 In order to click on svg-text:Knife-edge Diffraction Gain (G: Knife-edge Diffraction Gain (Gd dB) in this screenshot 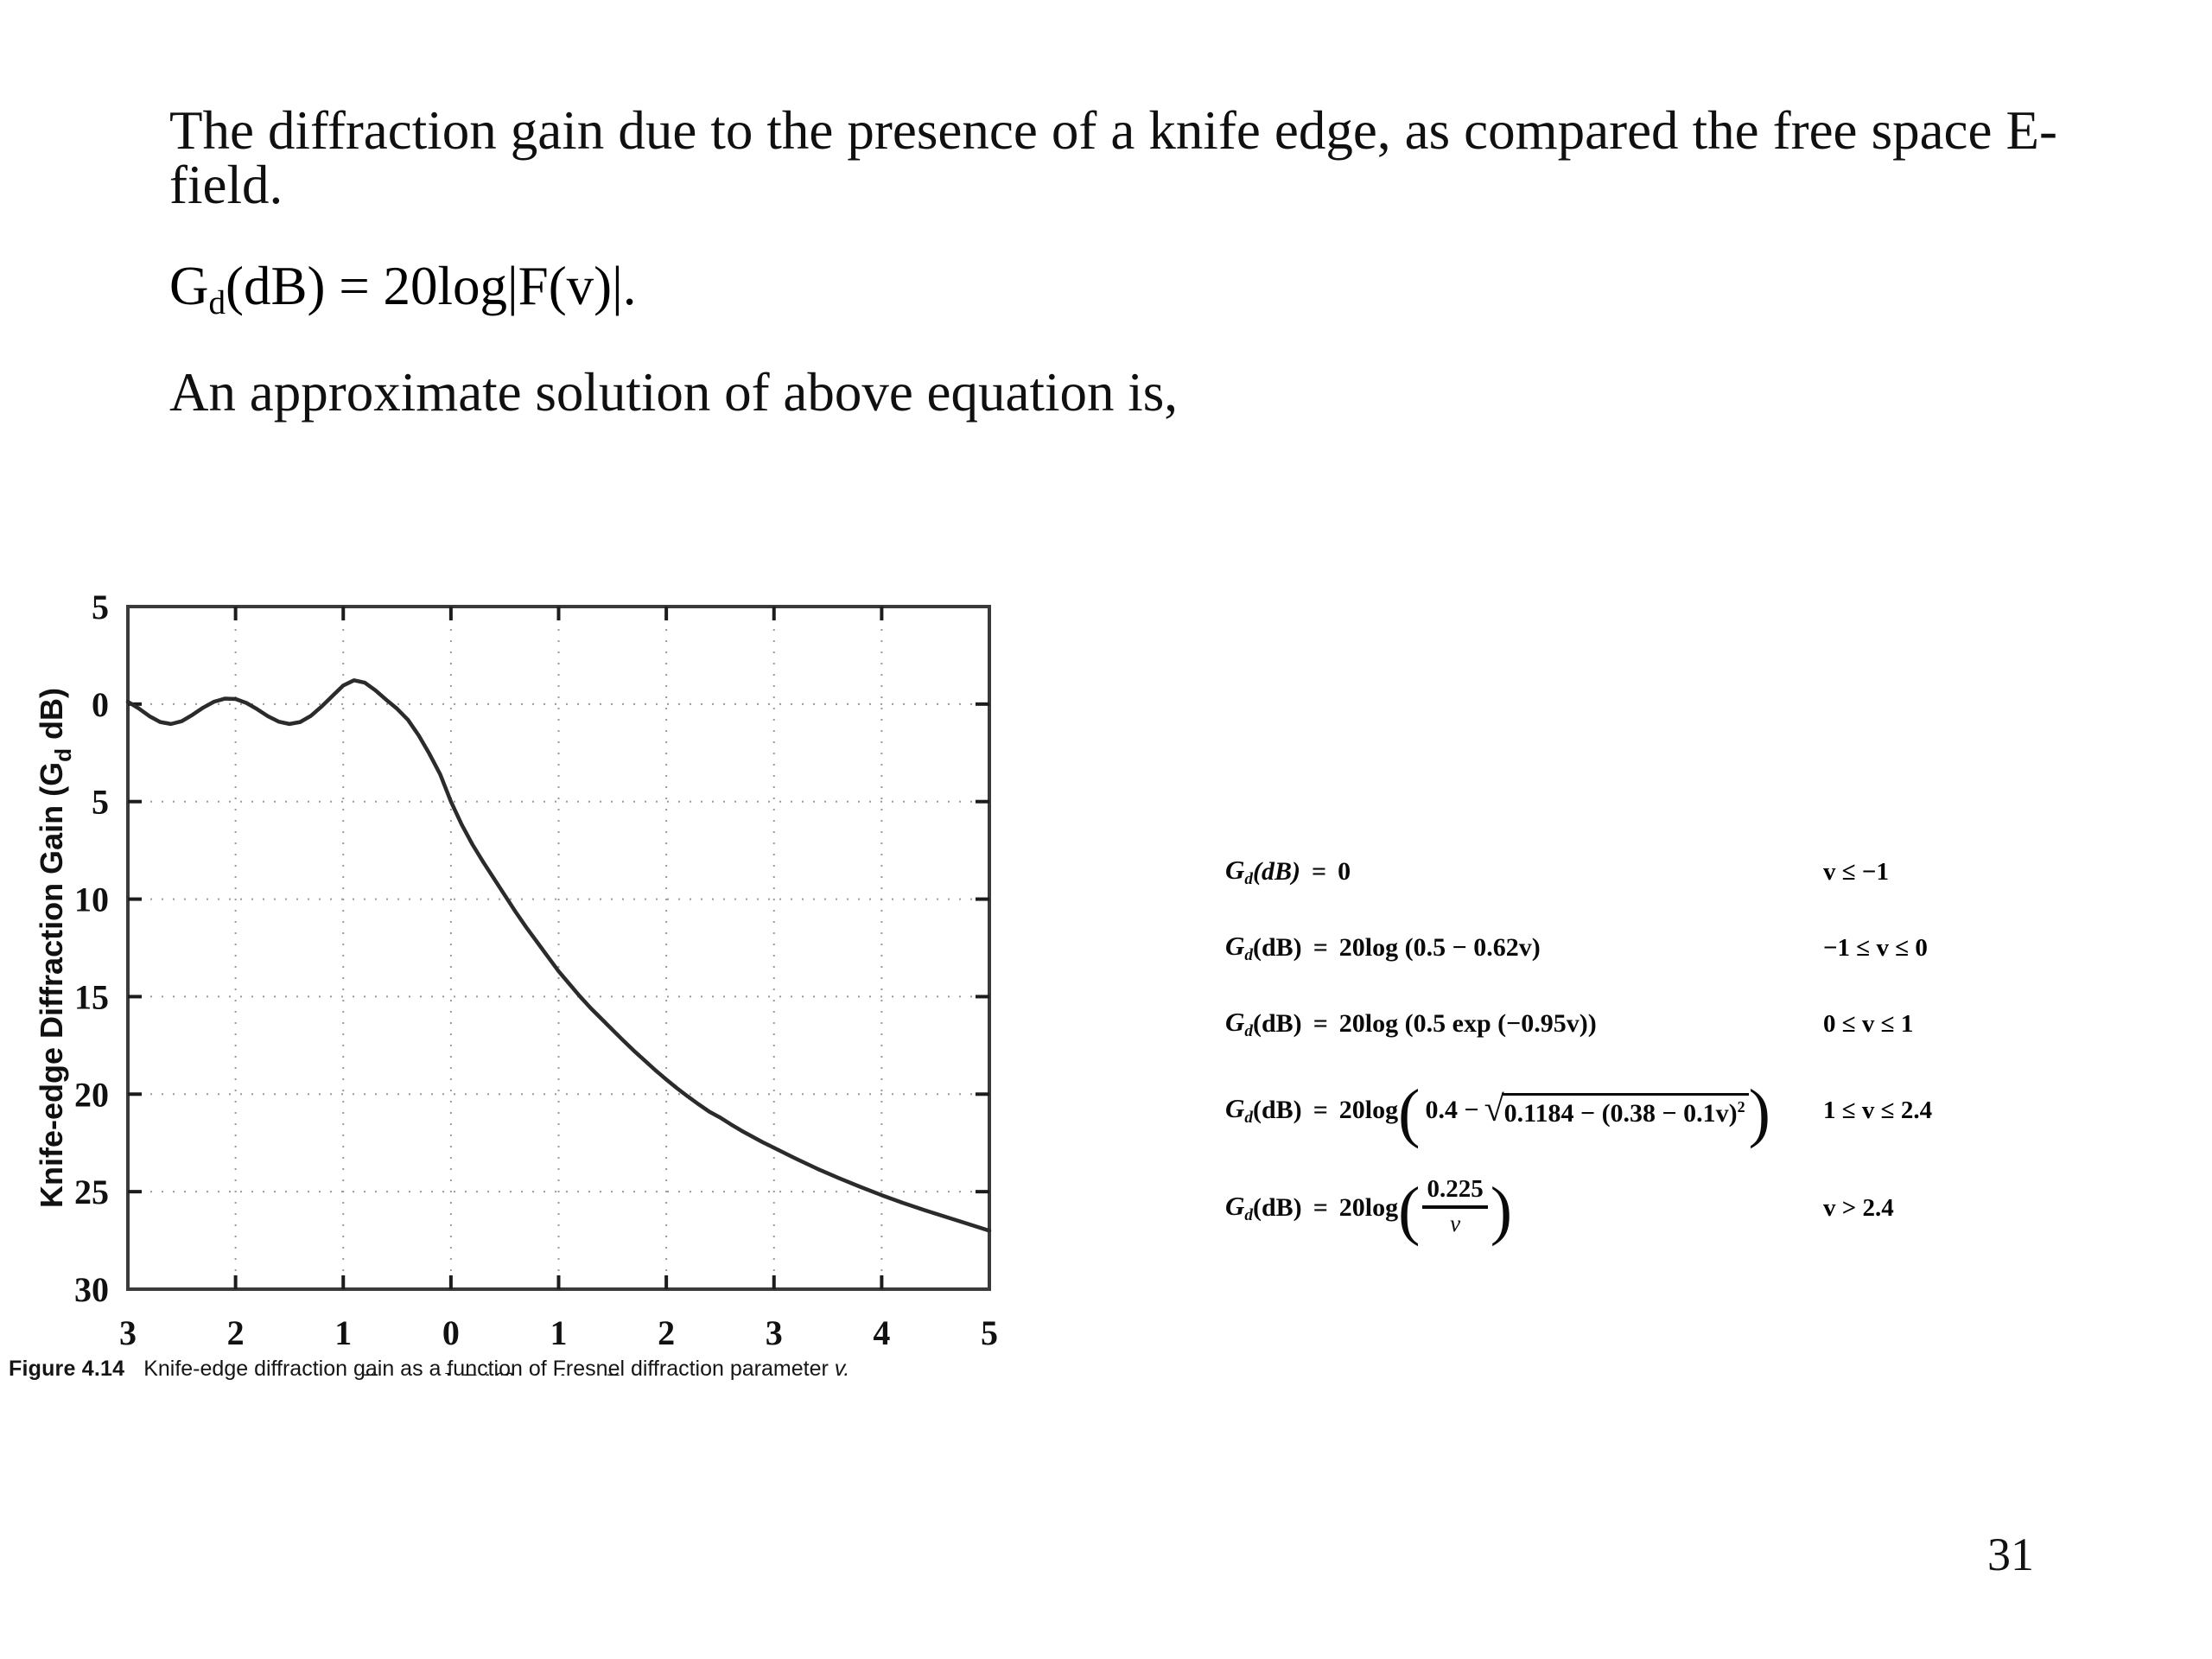, I will do `click(55, 948)`.